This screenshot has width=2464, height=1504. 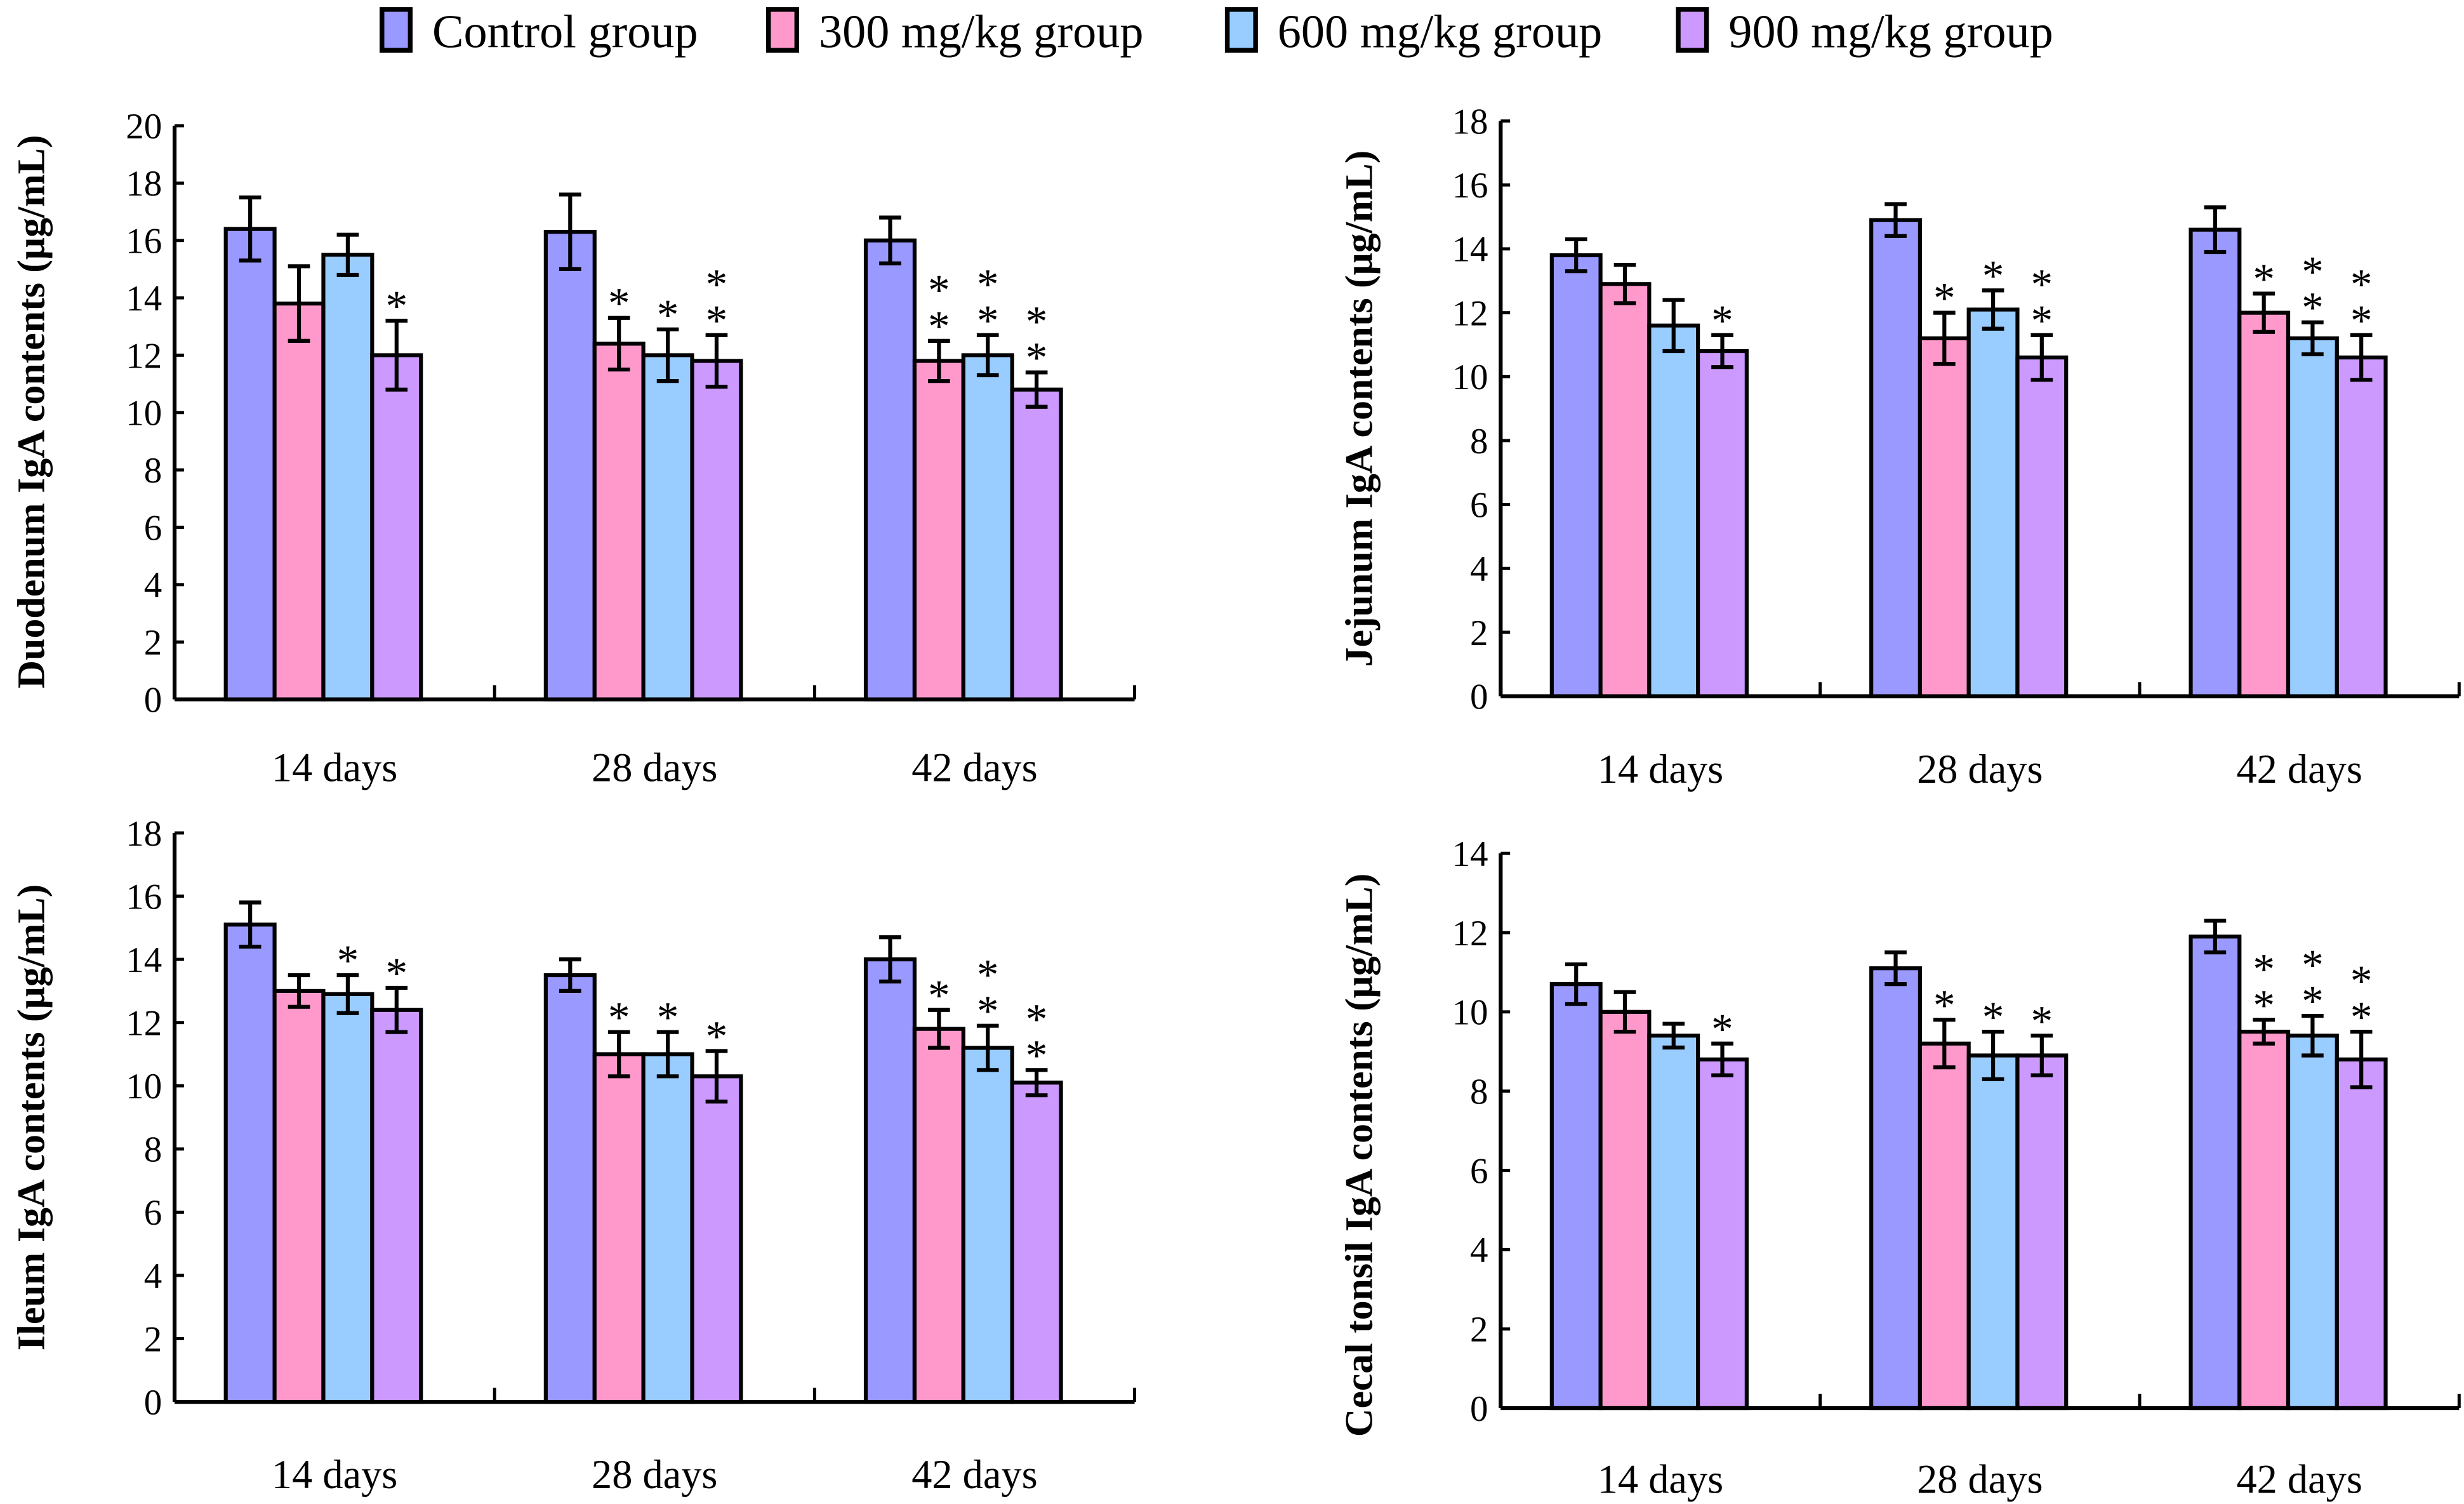 I want to click on y-tick-label: 0, so click(x=153, y=1403).